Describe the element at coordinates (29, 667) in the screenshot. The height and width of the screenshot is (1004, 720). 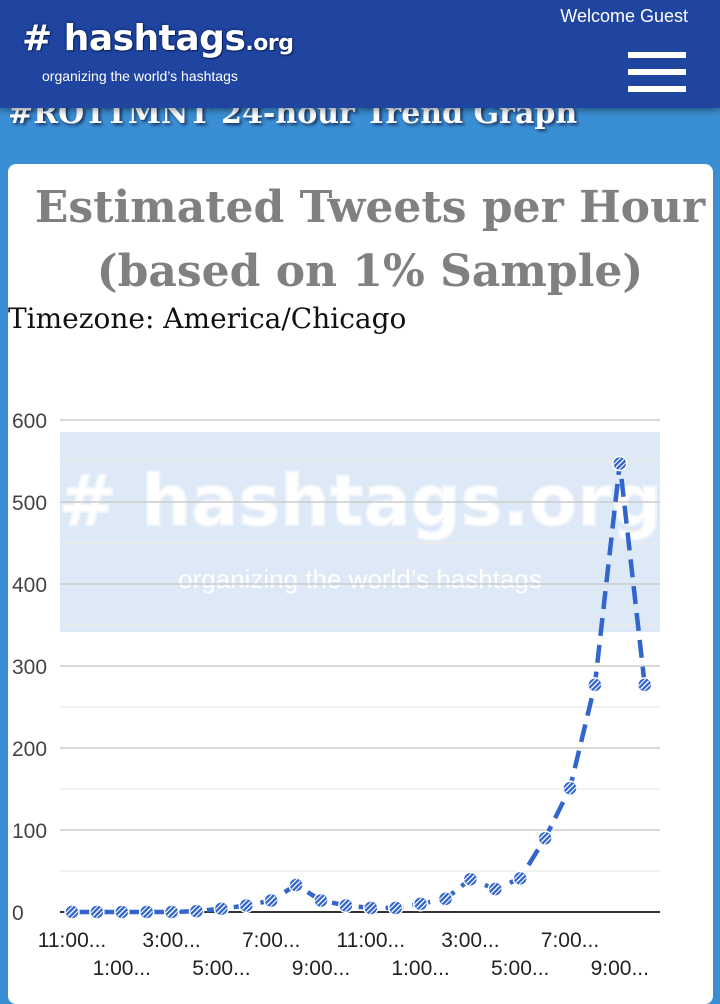
I see `y-tick-label: 300` at that location.